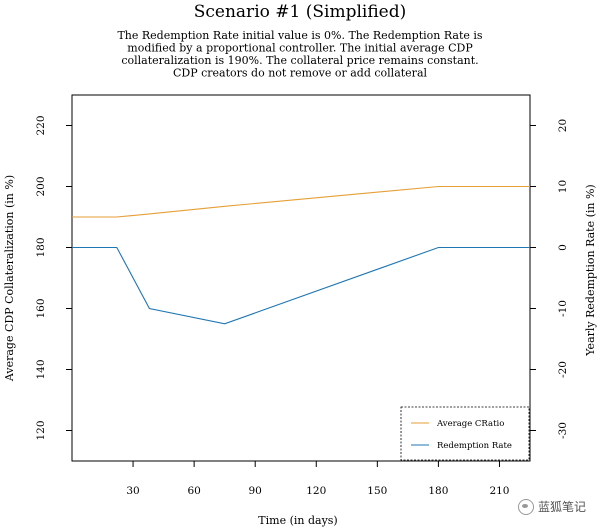 The height and width of the screenshot is (529, 600). Describe the element at coordinates (549, 279) in the screenshot. I see `y-axis-right: -30 -20 -10 0 10 20` at that location.